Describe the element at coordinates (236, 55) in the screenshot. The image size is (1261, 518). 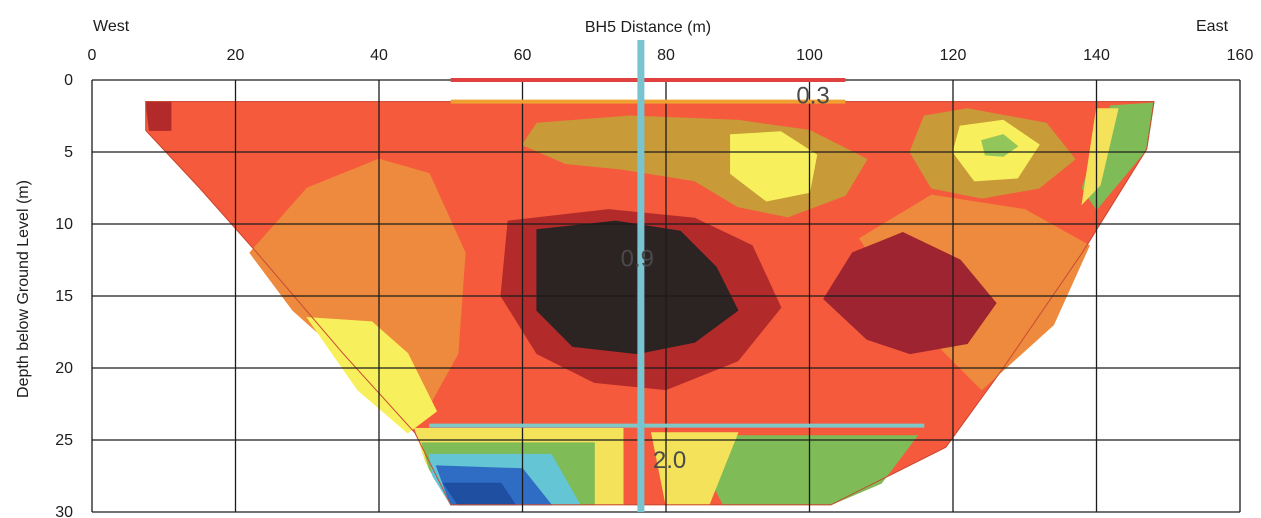
I see `x-tick-label-20: 20` at that location.